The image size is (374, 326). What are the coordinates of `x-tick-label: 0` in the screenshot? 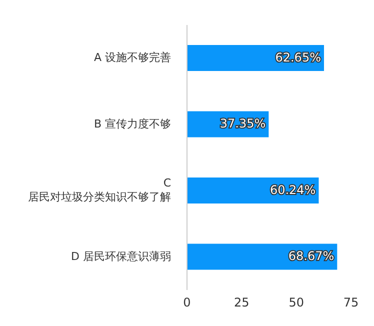 It's located at (187, 303).